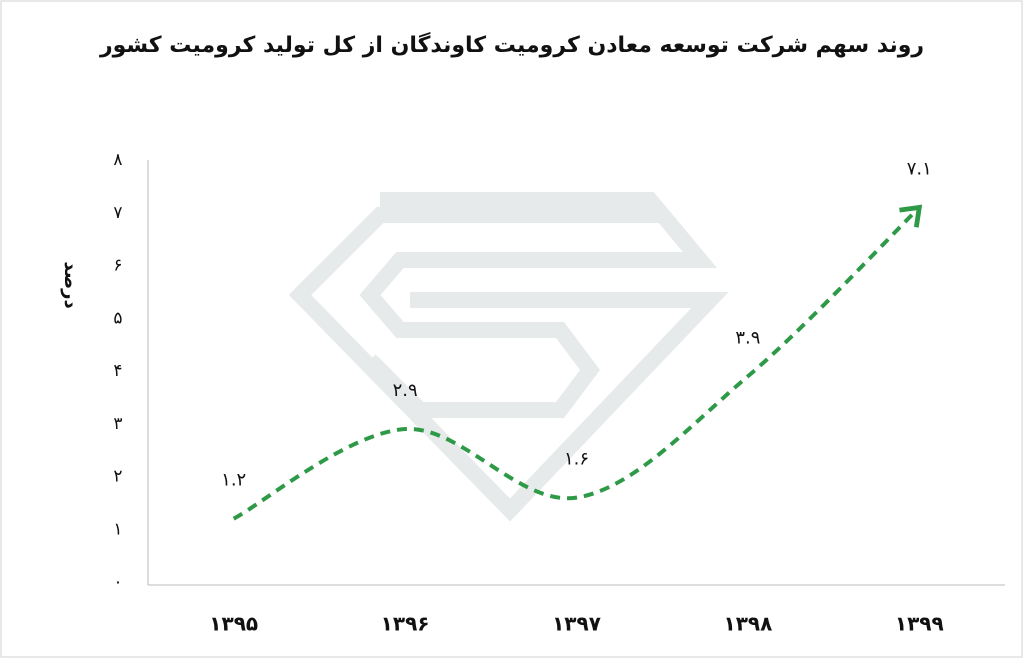 The height and width of the screenshot is (662, 1024). Describe the element at coordinates (117, 371) in the screenshot. I see `y-tick-label: ۴` at that location.